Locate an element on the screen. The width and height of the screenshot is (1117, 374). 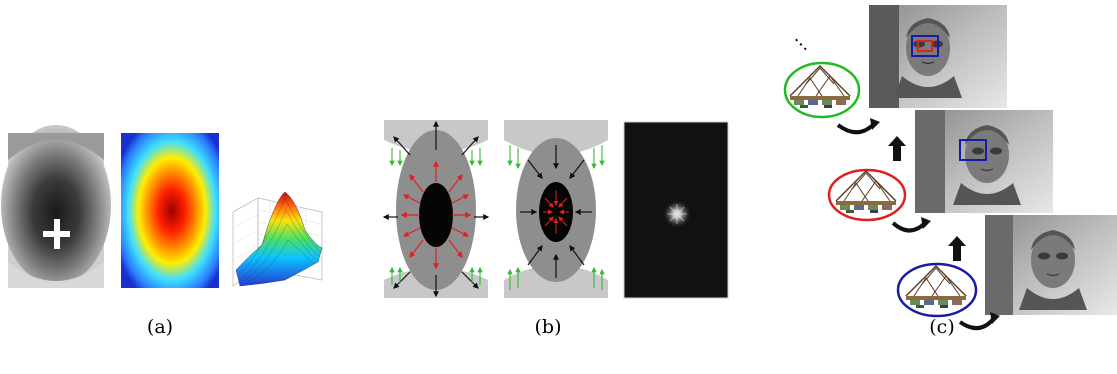
crosshair-icon is located at coordinates (56, 234).